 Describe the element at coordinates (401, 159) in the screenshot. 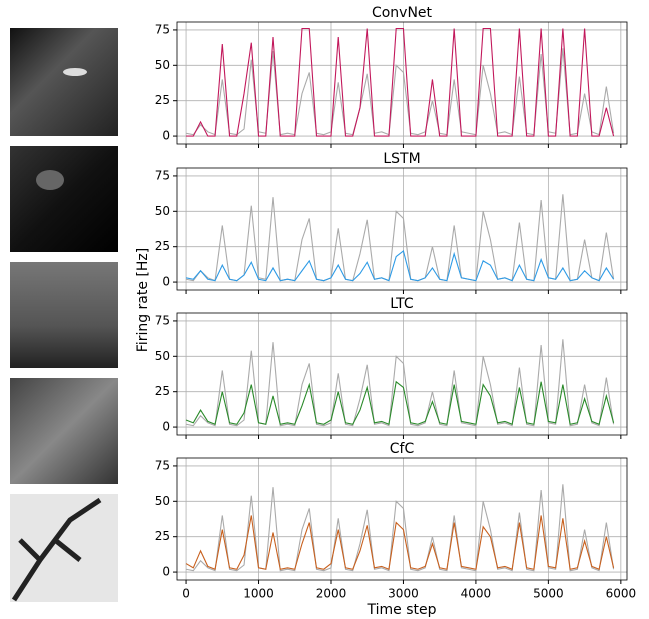

I see `subplot-title: LSTM` at that location.